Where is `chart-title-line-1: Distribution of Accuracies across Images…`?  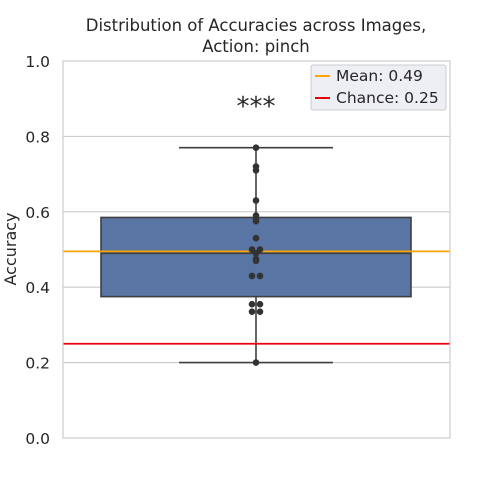 chart-title-line-1: Distribution of Accuracies across Images… is located at coordinates (256, 25).